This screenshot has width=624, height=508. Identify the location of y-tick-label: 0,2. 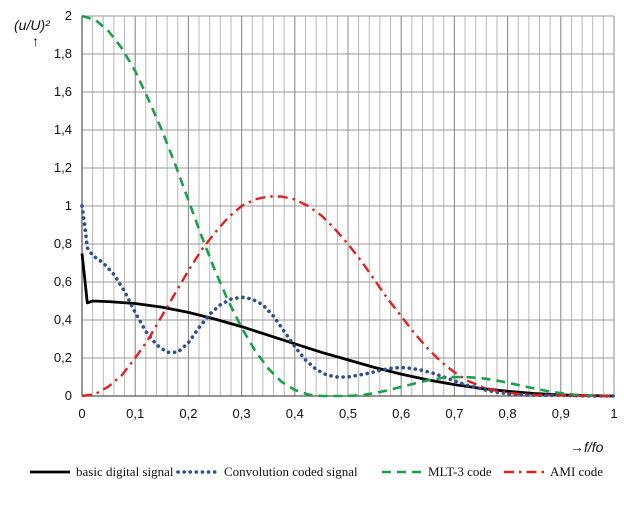
(63, 357).